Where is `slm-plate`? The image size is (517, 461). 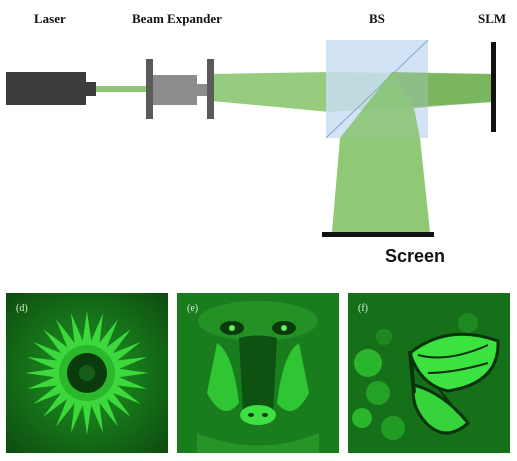 slm-plate is located at coordinates (493, 87).